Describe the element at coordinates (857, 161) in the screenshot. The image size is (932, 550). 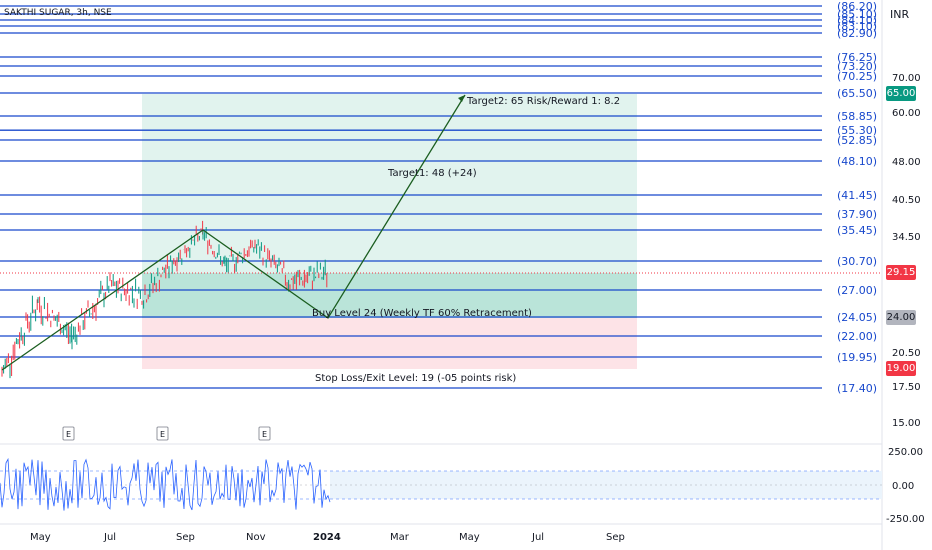
I see `level-line-label: (48.10)` at that location.